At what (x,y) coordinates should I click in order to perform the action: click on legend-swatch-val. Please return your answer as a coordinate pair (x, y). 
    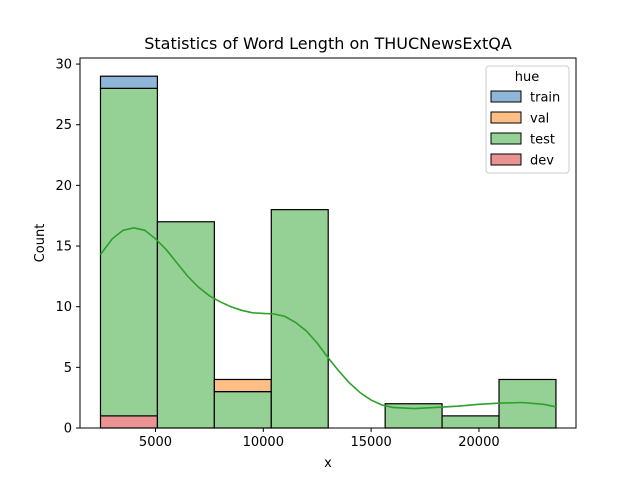
    Looking at the image, I should click on (506, 117).